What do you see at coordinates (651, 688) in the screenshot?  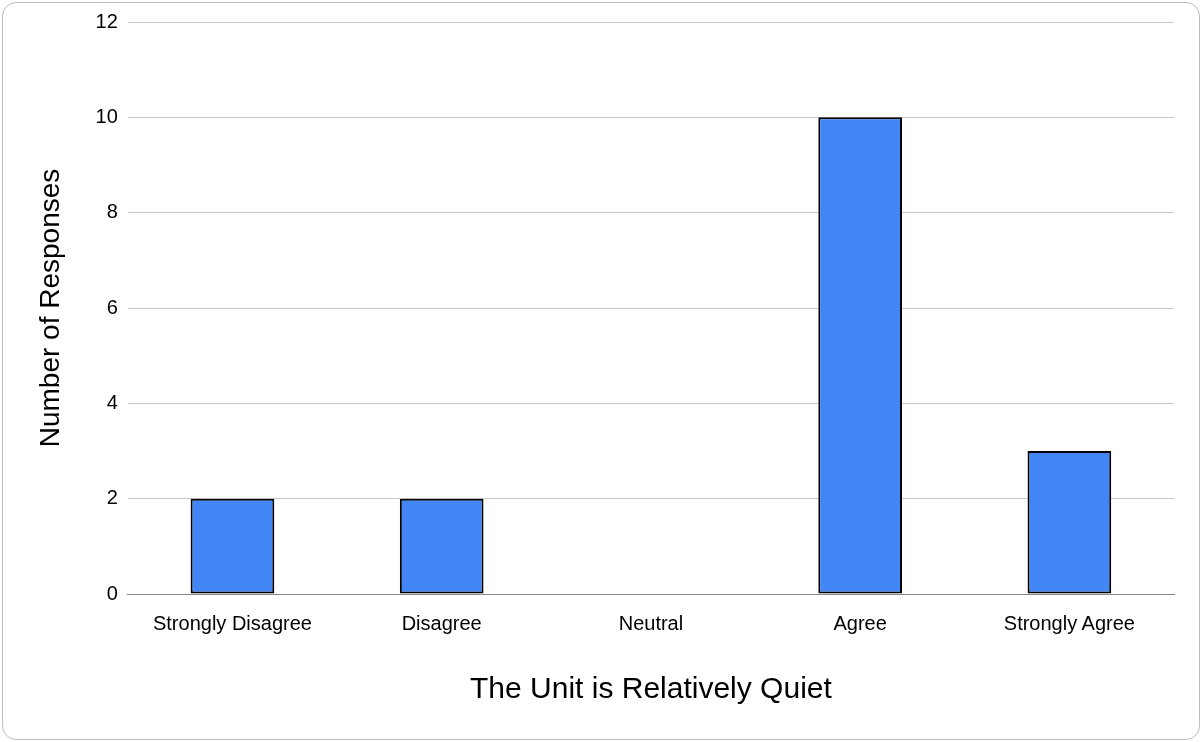 I see `x-axis-title: The Unit is Relatively Quiet` at bounding box center [651, 688].